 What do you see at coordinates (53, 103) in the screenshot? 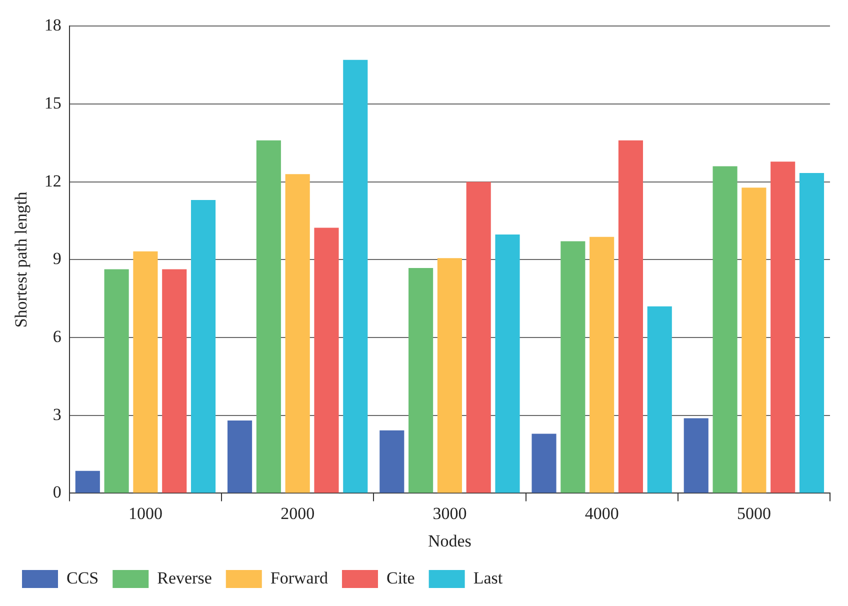
I see `y-tick-label: 15` at bounding box center [53, 103].